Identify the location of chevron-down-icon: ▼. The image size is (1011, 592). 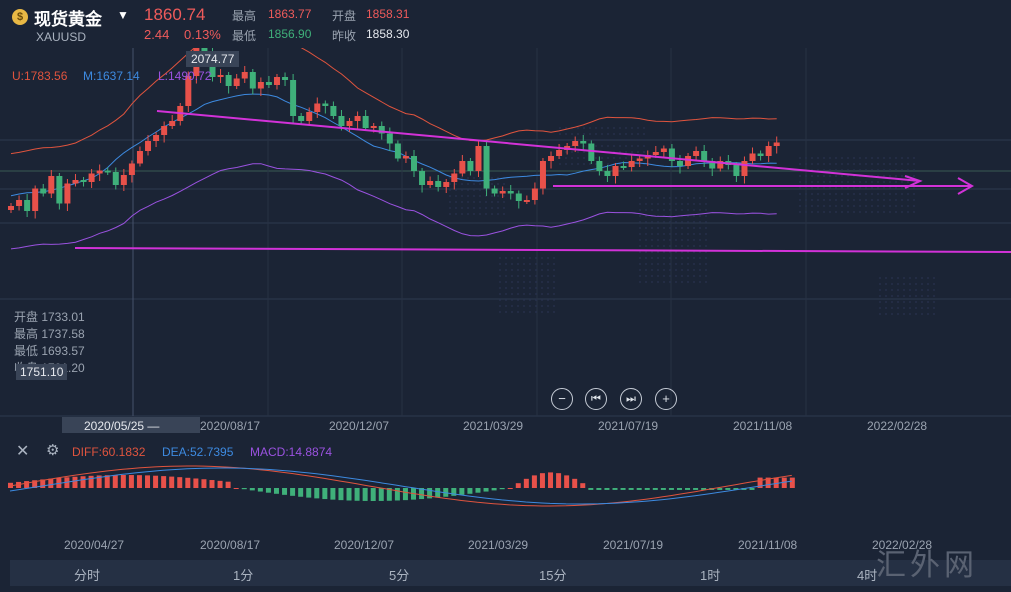
(123, 15).